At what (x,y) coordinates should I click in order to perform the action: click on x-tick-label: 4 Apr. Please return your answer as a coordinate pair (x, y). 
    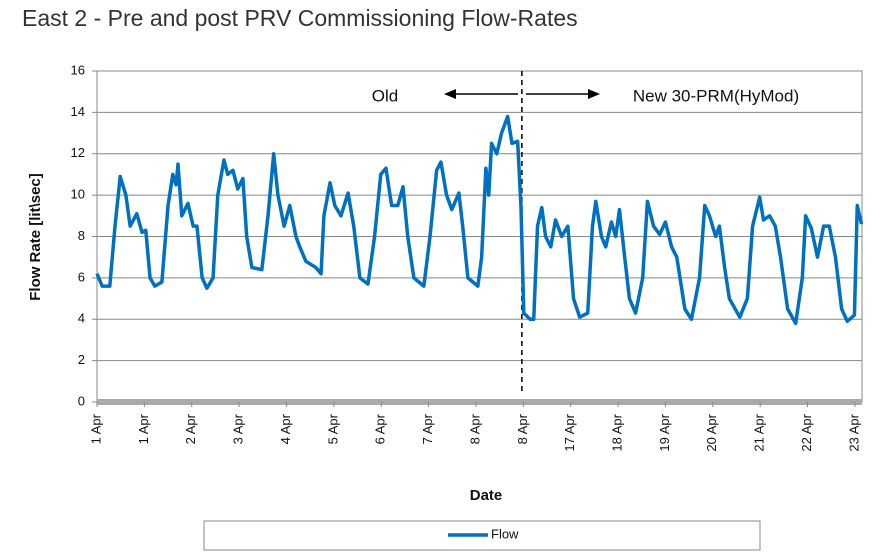
    Looking at the image, I should click on (285, 428).